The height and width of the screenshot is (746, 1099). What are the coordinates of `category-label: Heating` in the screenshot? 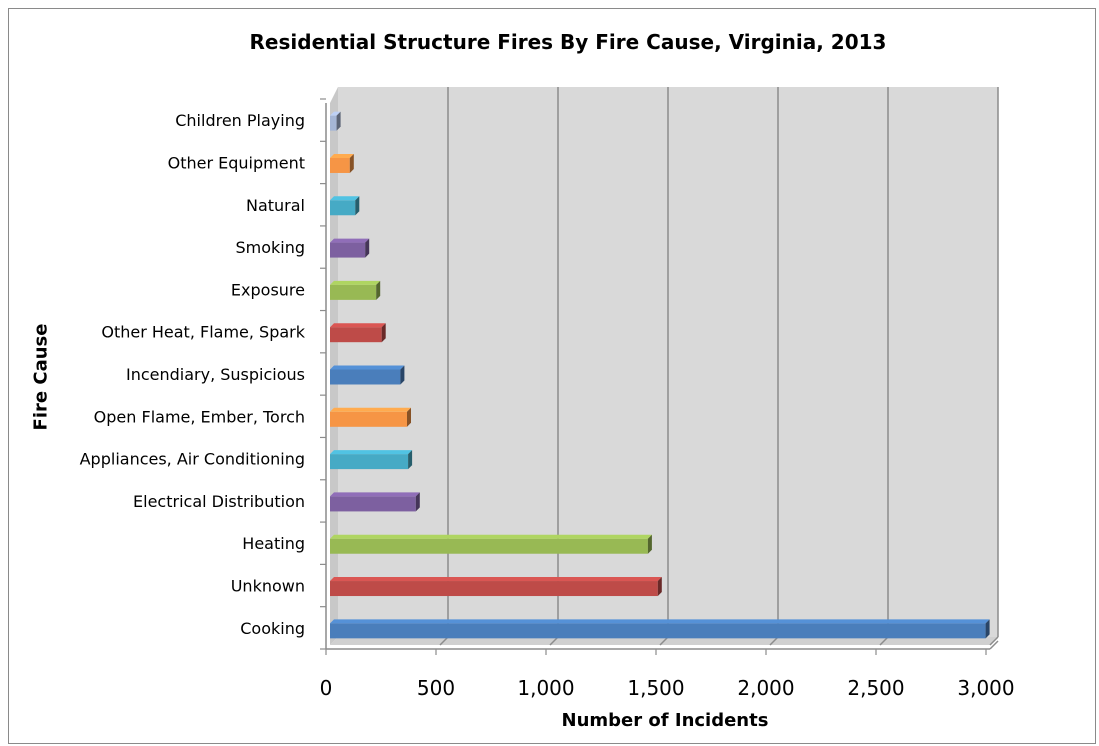 It's located at (273, 543).